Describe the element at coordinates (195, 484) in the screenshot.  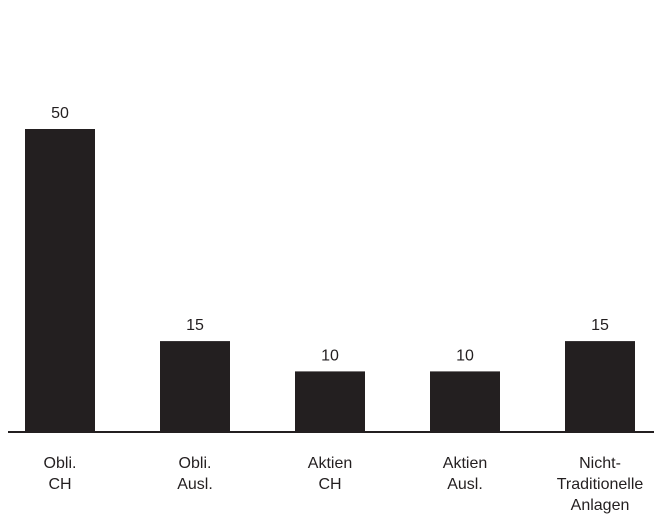
I see `category-label-1-line-1: Ausl.` at that location.